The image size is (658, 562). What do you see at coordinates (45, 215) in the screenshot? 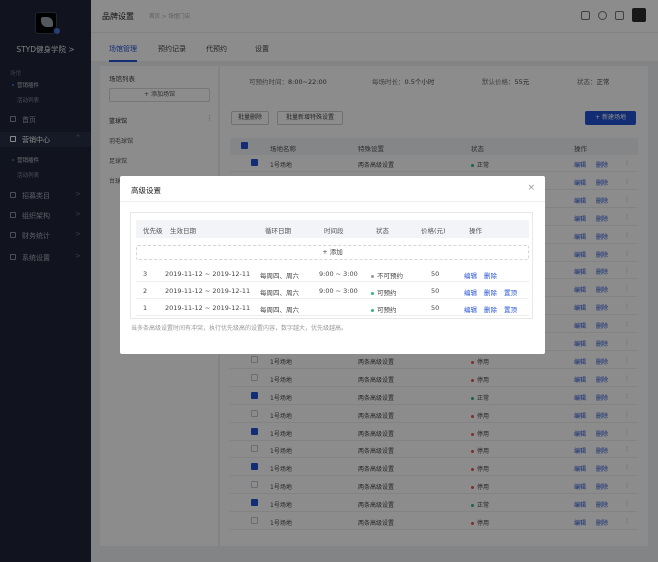
I see `nav-org: 组织架构 >` at bounding box center [45, 215].